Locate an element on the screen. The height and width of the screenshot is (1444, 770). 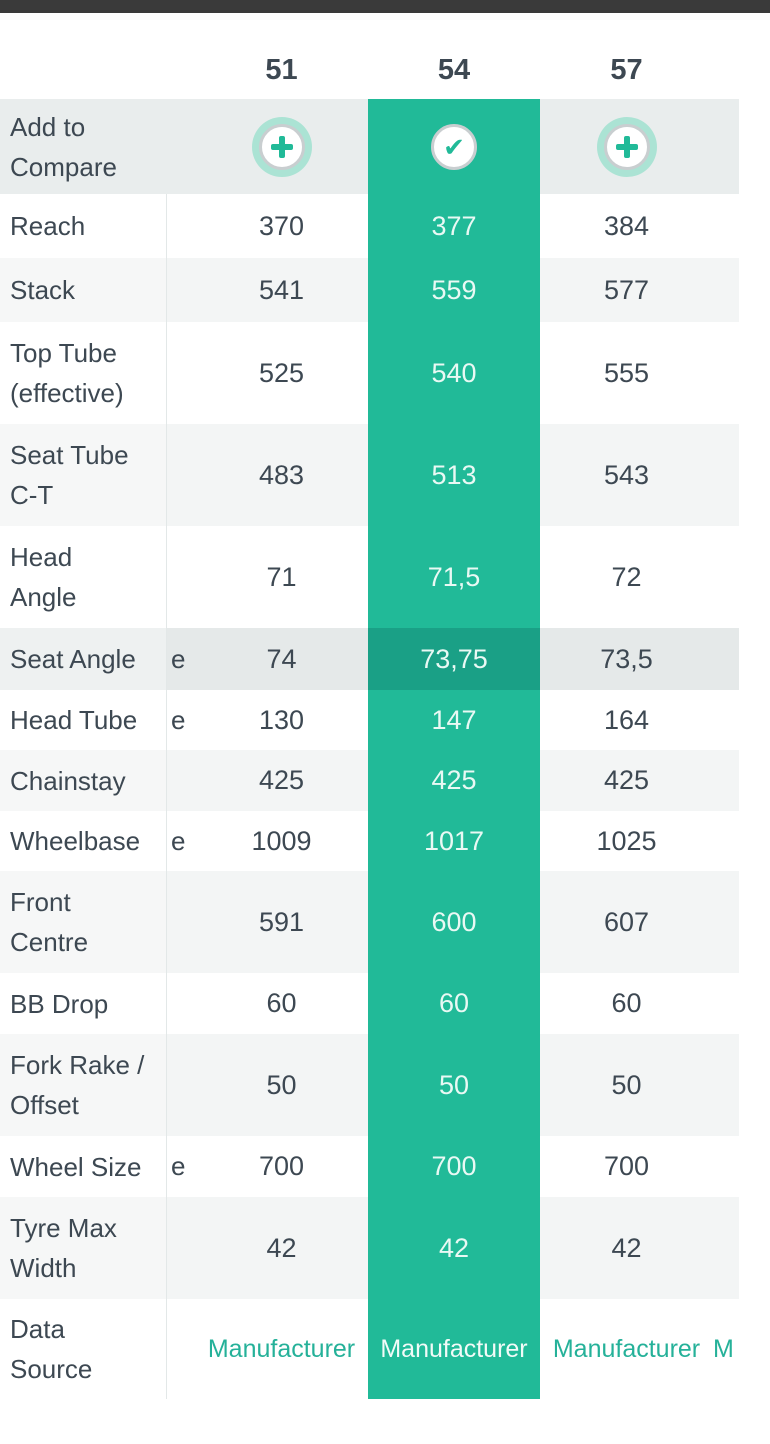
row-label-cell: Head Angle is located at coordinates (83, 577).